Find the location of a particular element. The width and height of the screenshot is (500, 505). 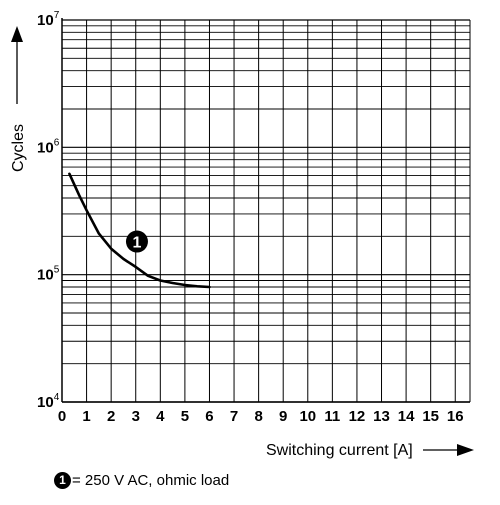

x-tick-label: 10 is located at coordinates (307, 416).